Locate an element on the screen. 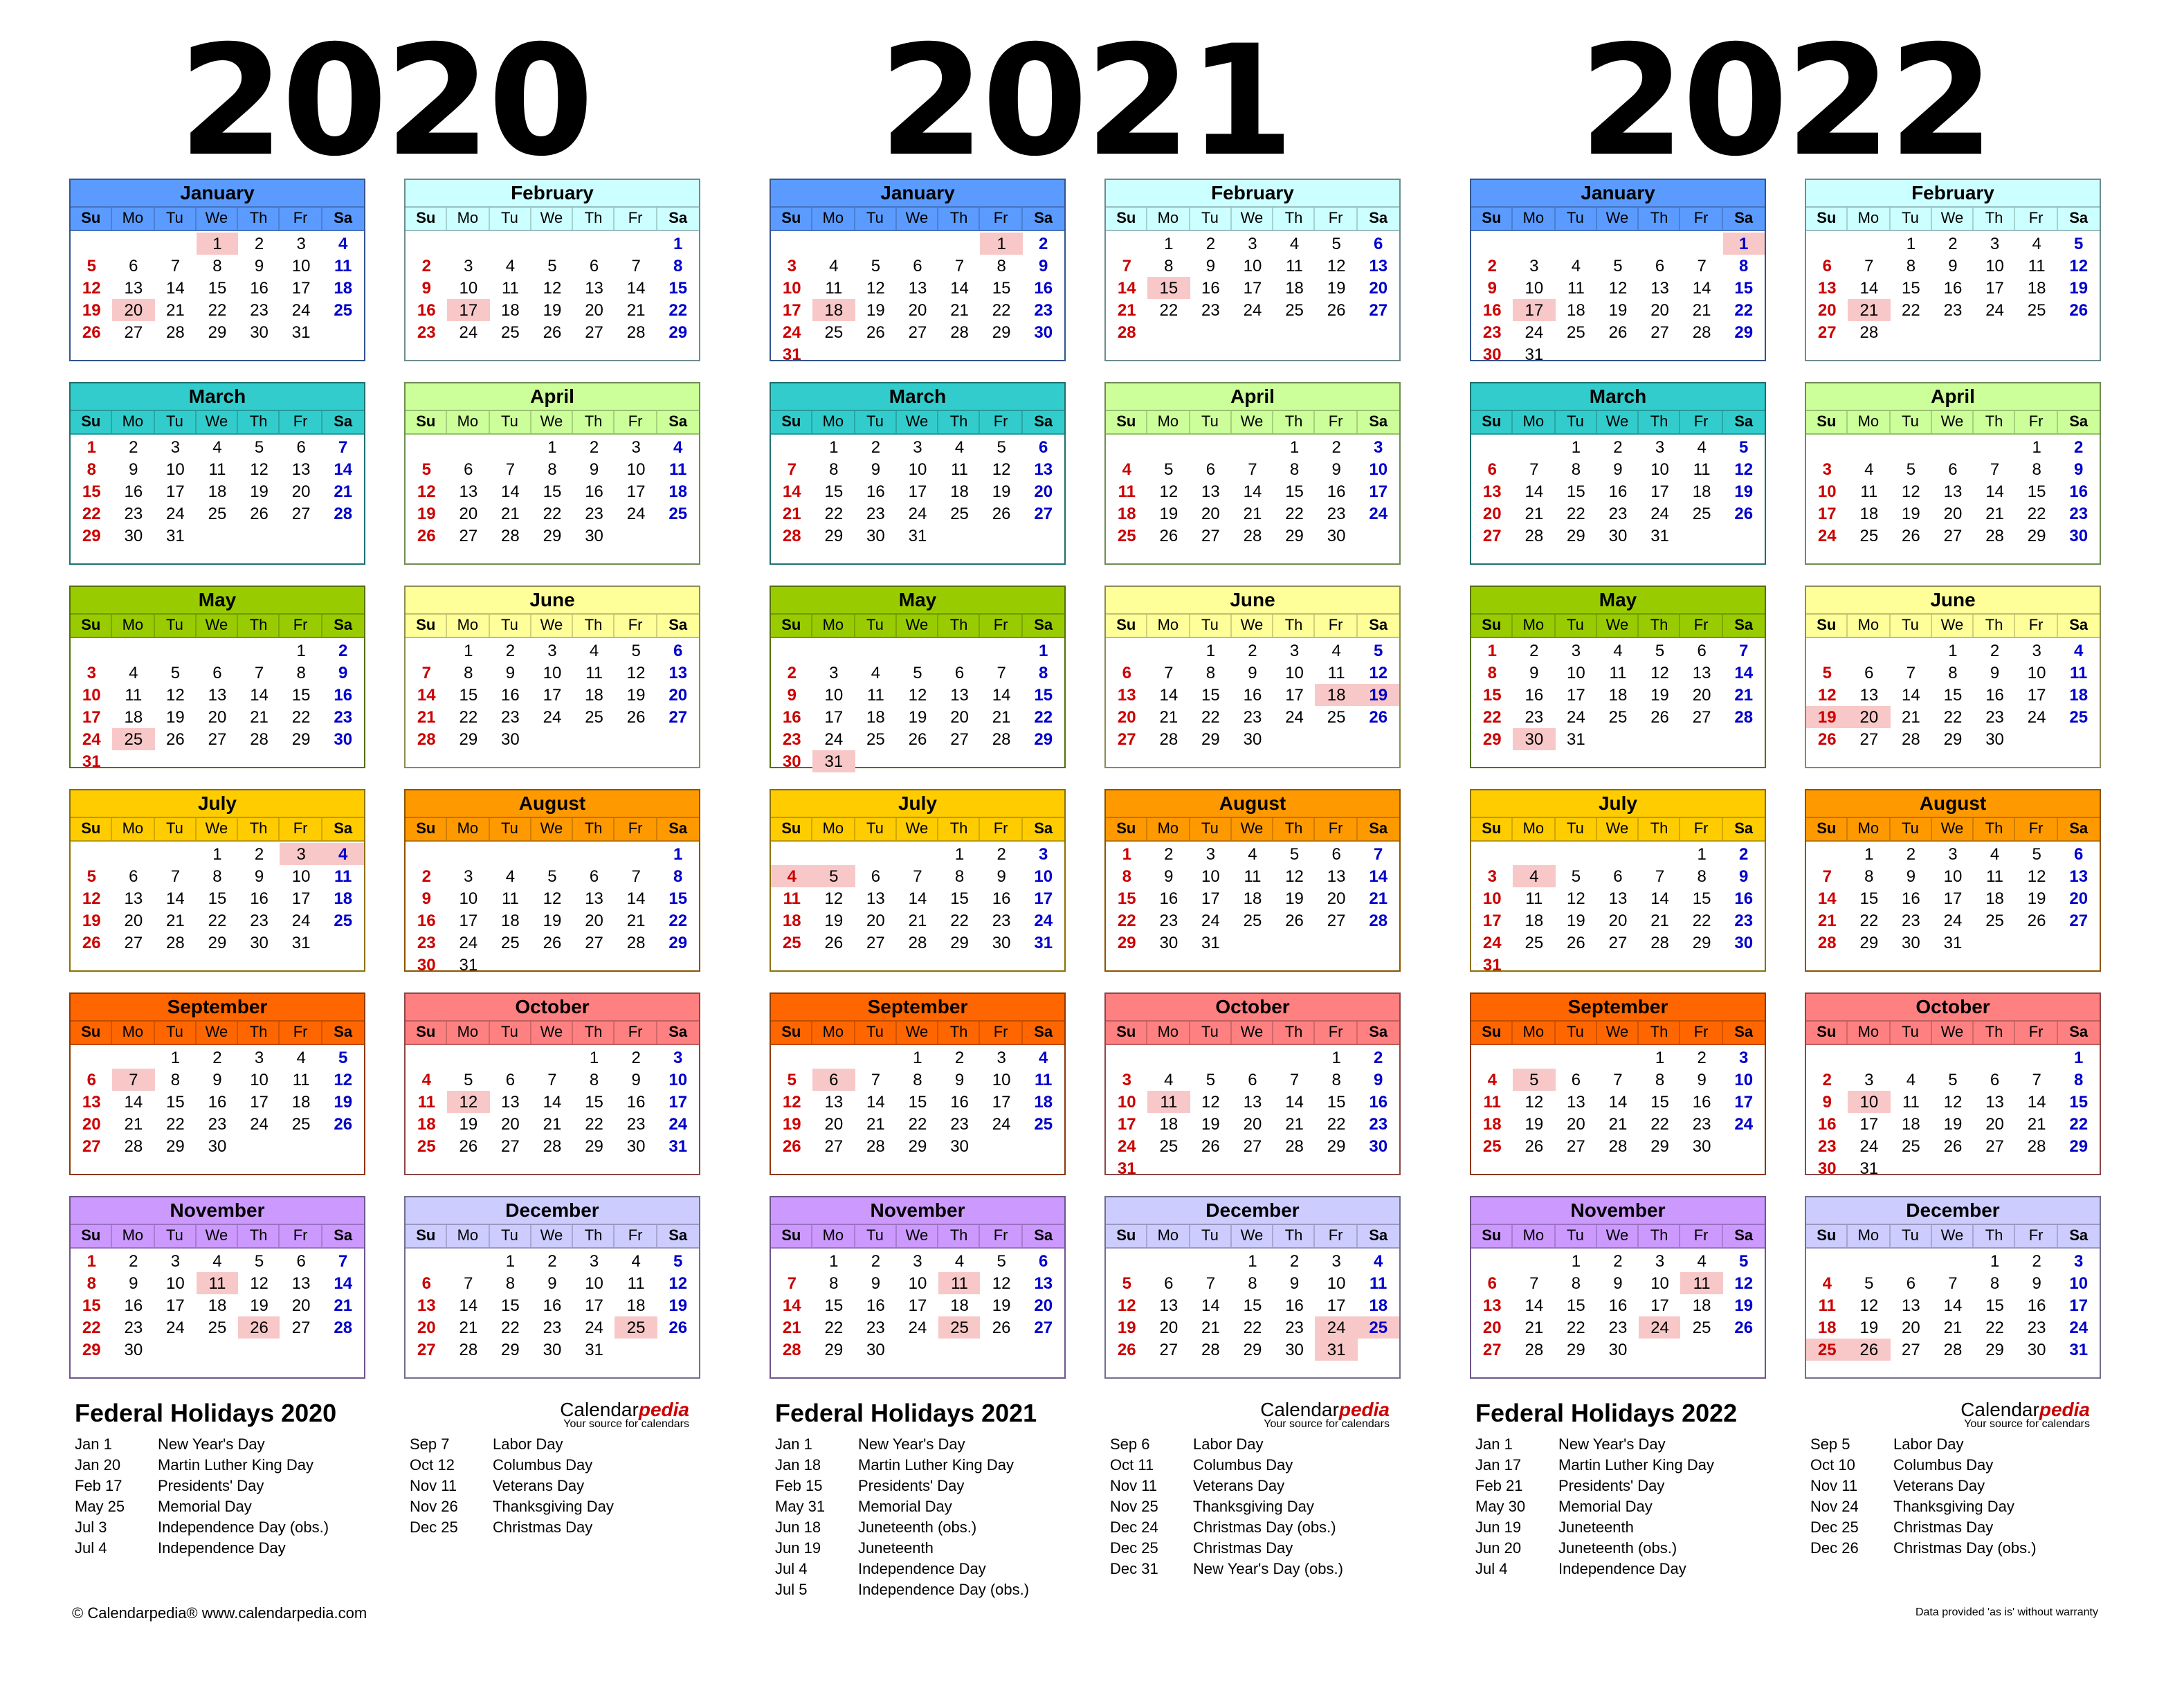  weekday-label: Fr is located at coordinates (1702, 829).